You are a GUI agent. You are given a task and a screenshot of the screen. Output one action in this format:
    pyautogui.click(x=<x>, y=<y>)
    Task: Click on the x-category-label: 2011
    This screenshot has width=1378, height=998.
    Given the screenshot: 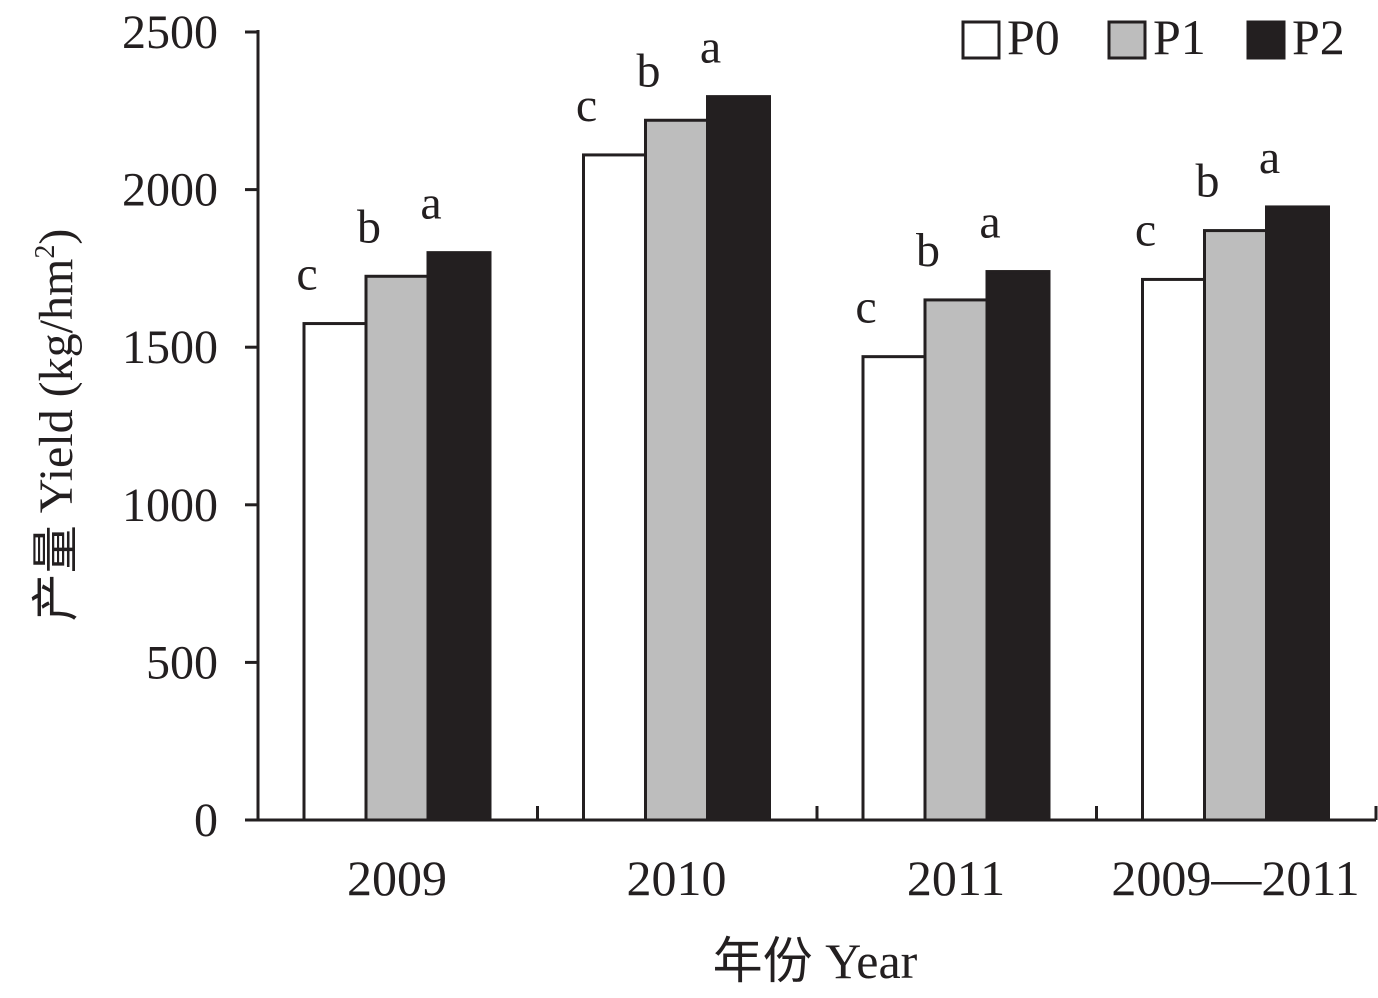 What is the action you would take?
    pyautogui.click(x=956, y=878)
    